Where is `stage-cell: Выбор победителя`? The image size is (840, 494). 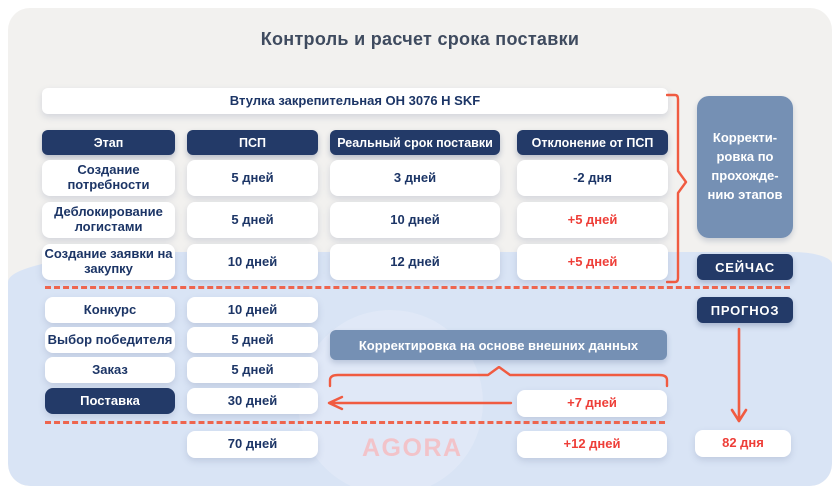
stage-cell: Выбор победителя is located at coordinates (110, 340).